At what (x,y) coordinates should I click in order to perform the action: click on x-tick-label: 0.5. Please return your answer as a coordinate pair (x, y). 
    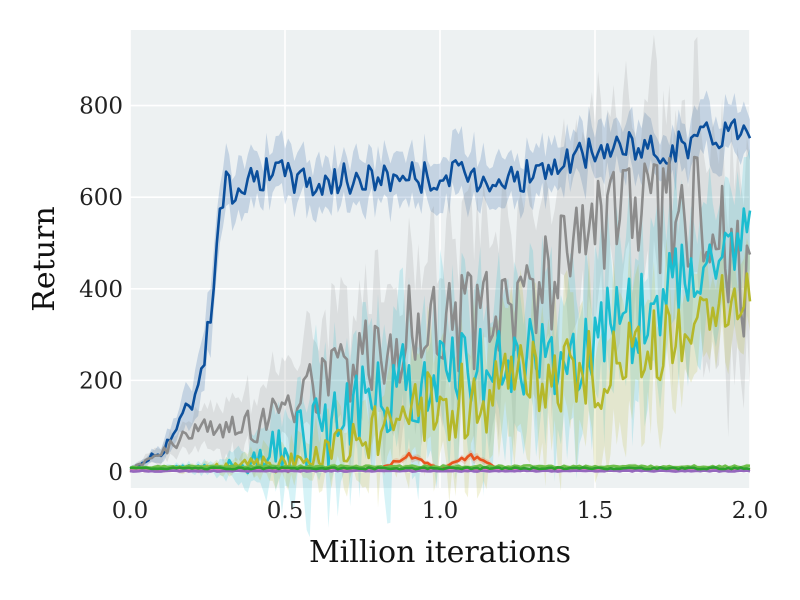
    Looking at the image, I should click on (285, 511).